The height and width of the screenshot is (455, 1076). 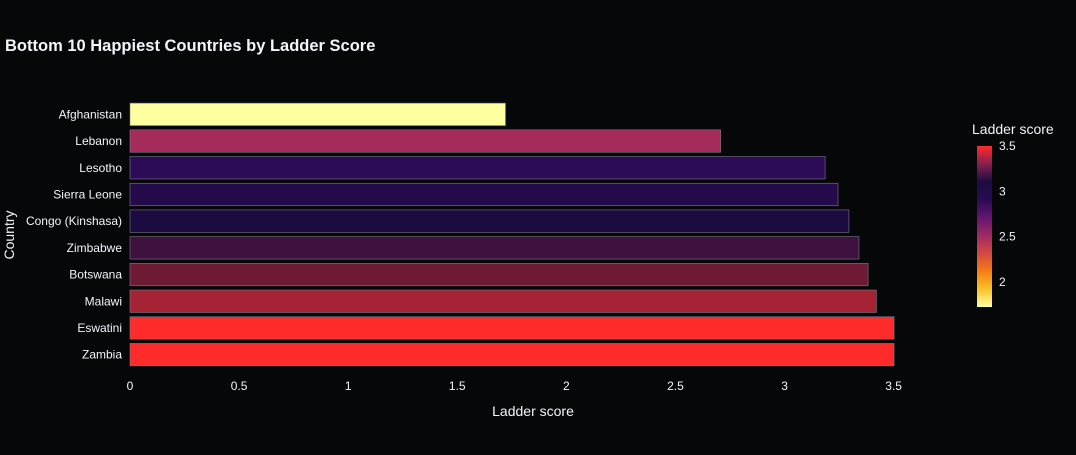 What do you see at coordinates (100, 168) in the screenshot?
I see `y-tick-label: Lesotho` at bounding box center [100, 168].